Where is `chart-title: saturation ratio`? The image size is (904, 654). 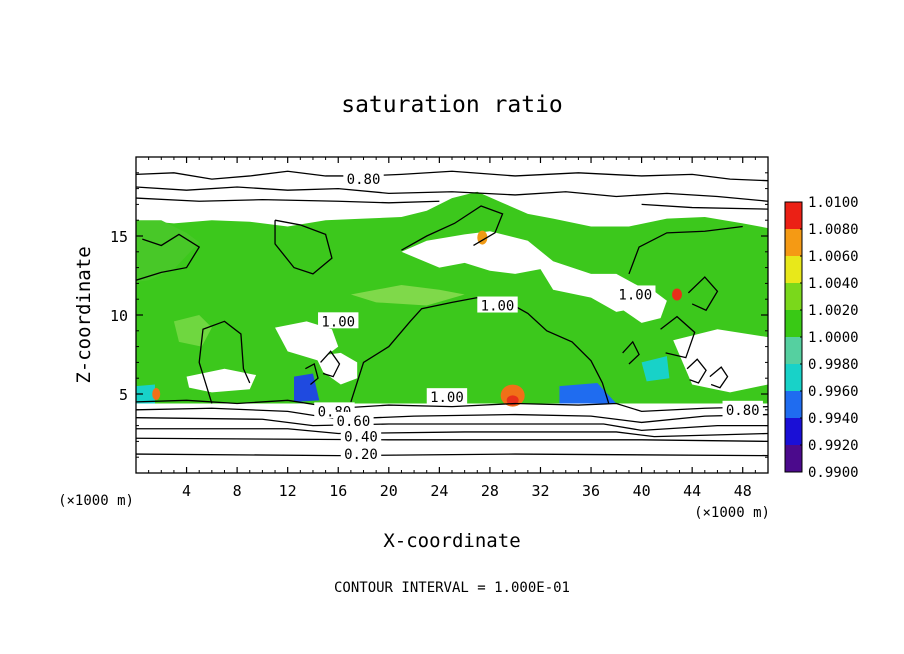
chart-title: saturation ratio is located at coordinates (452, 105).